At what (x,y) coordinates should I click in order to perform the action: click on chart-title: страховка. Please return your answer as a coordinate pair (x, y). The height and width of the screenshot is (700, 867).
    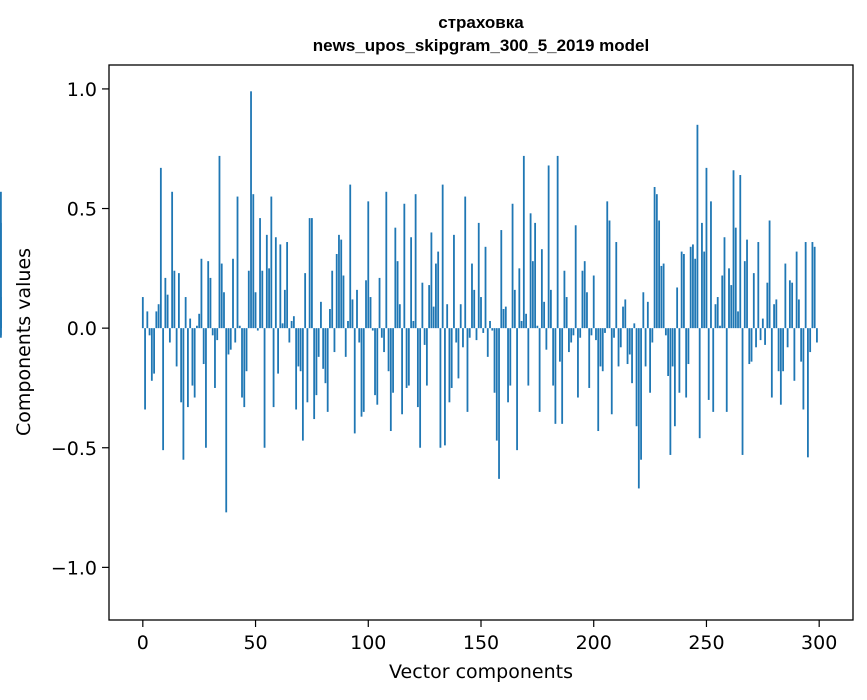
    Looking at the image, I should click on (481, 22).